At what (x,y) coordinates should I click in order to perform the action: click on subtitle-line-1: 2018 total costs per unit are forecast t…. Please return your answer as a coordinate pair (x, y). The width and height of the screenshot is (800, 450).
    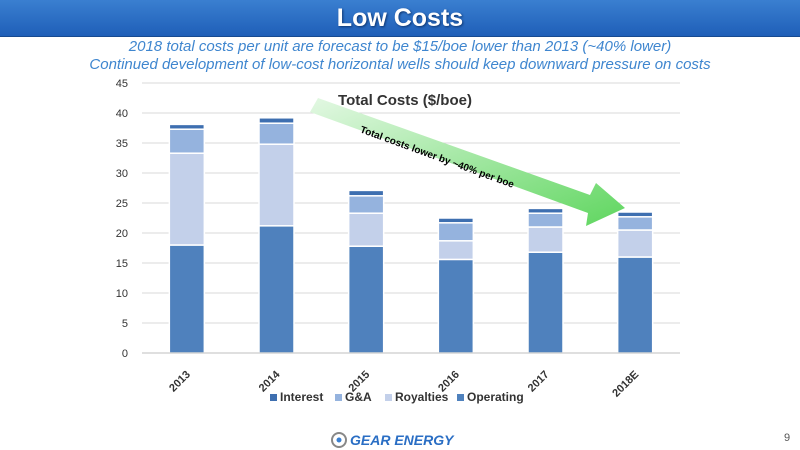
    Looking at the image, I should click on (400, 46).